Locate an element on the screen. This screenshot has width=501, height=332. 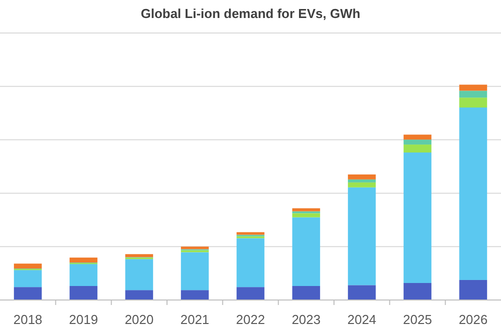
x-tick-label: 2019 is located at coordinates (83, 319).